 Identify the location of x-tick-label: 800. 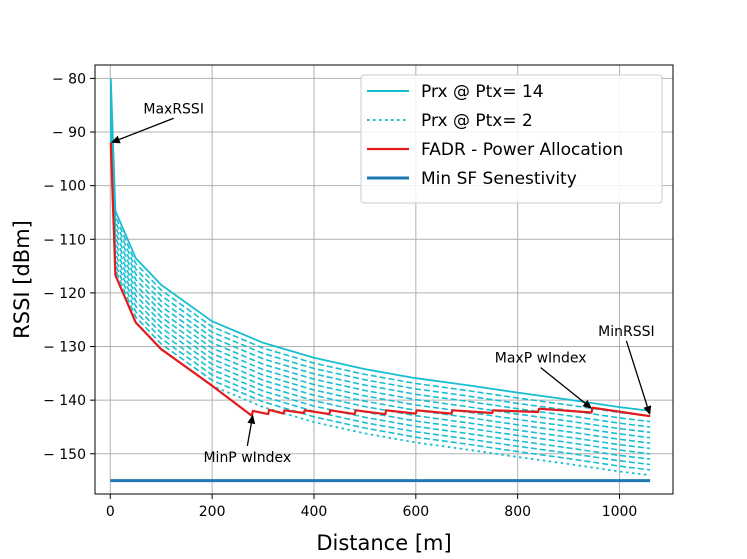
(517, 512).